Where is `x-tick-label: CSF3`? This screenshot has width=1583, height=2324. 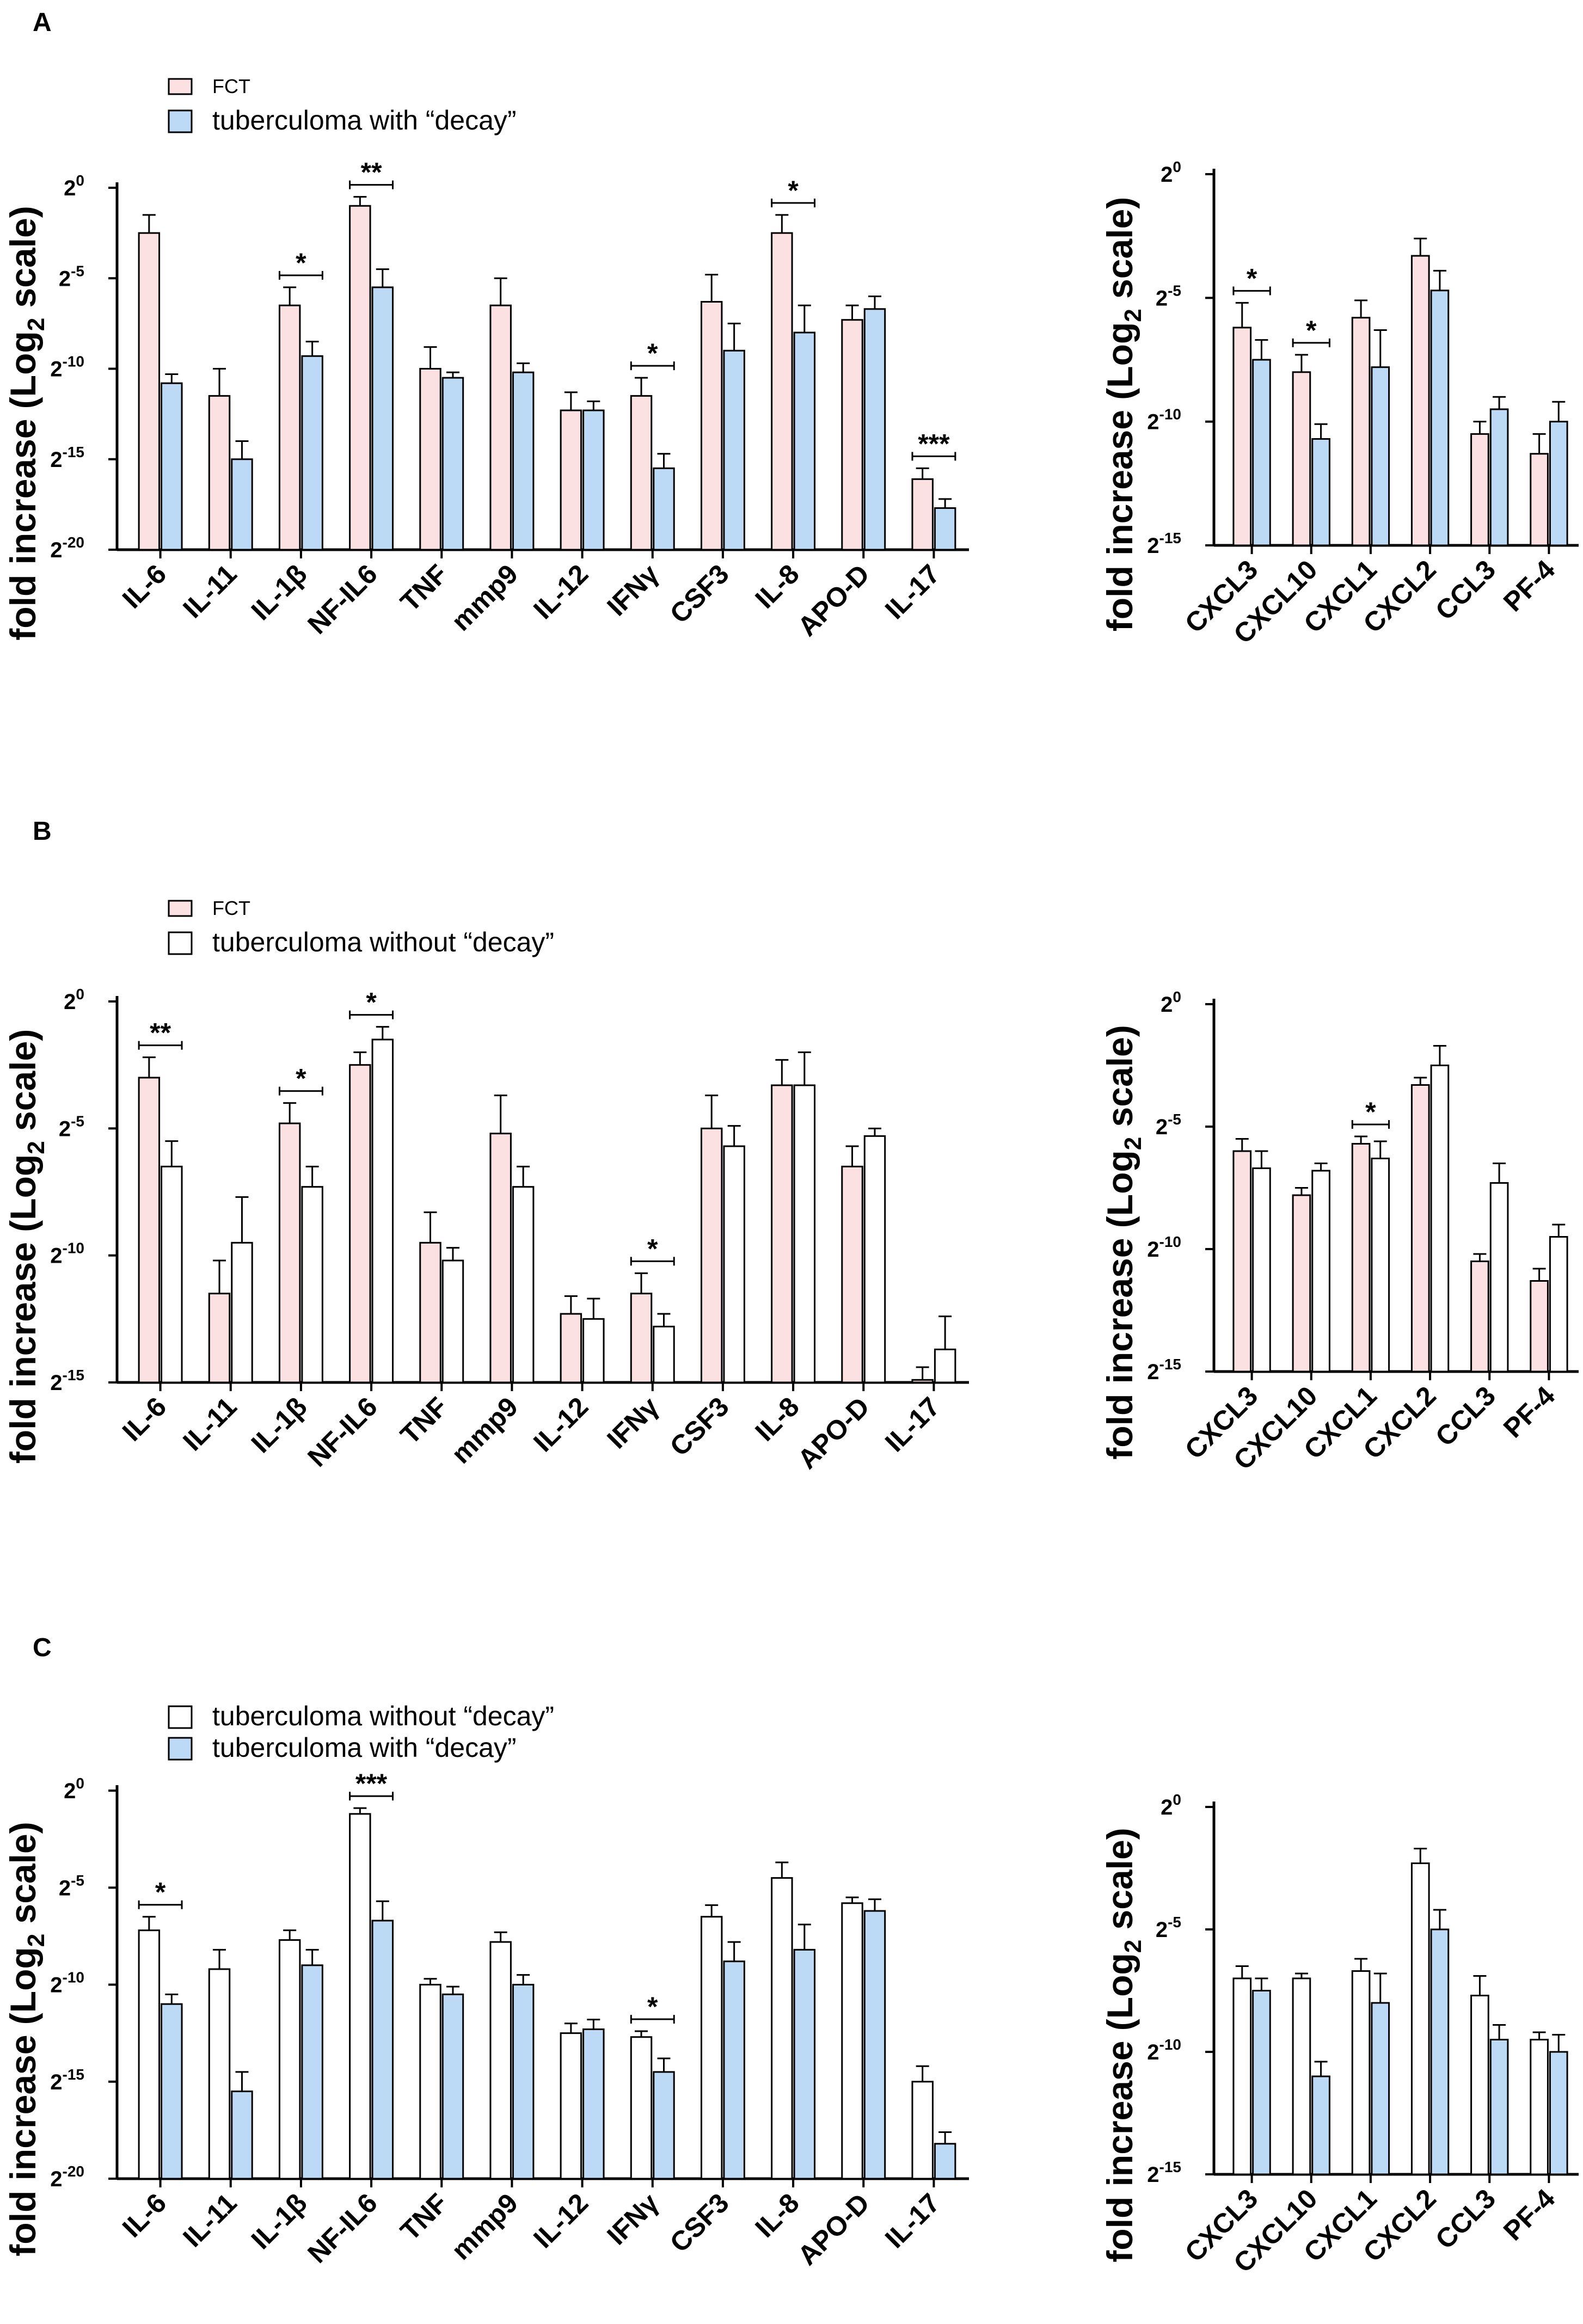
x-tick-label: CSF3 is located at coordinates (700, 2222).